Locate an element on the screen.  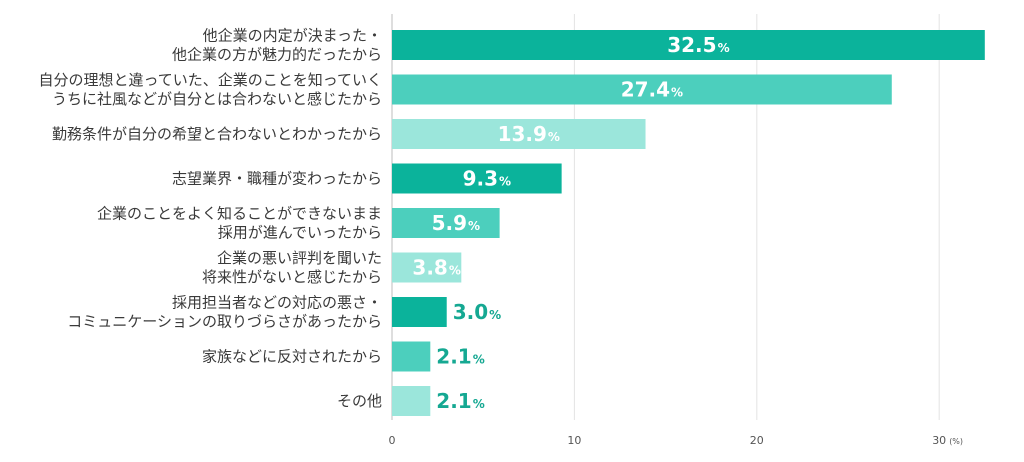
value-number: 13.9 is located at coordinates (522, 134).